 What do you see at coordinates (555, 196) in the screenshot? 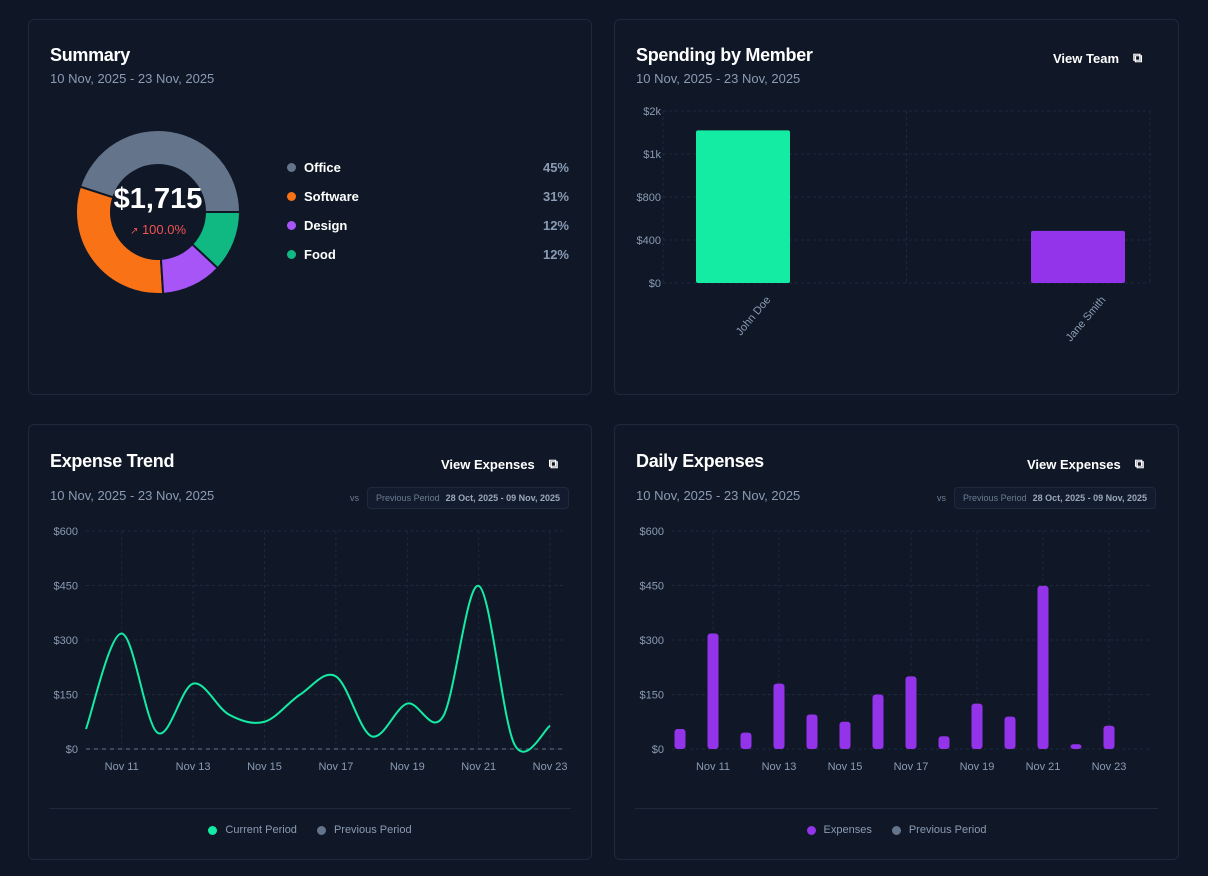
I see `legend-pct: 31%` at bounding box center [555, 196].